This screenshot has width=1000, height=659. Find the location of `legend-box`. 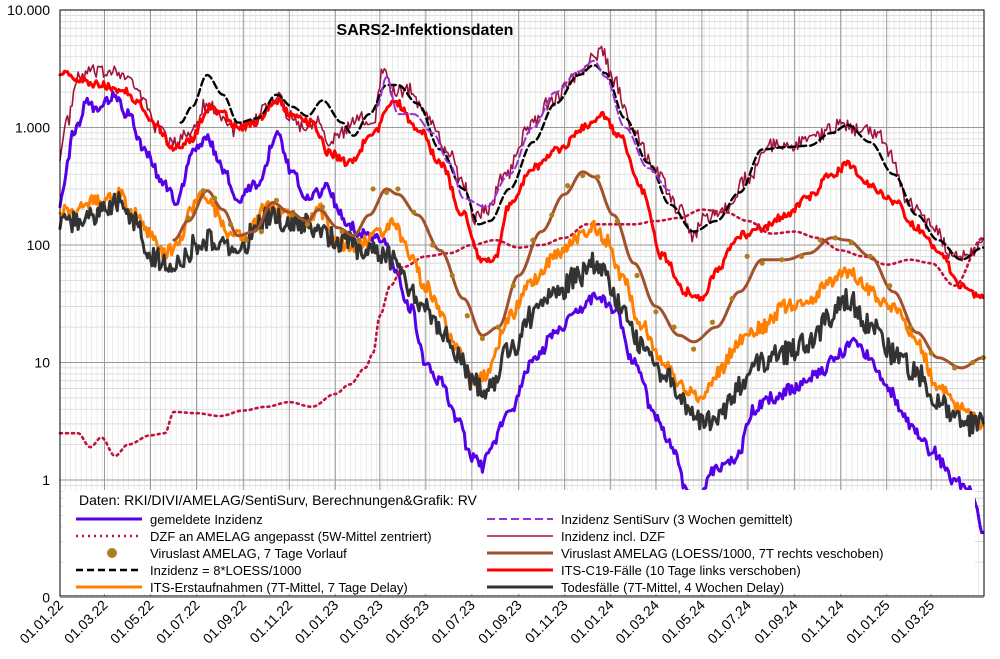

legend-box is located at coordinates (519, 542).